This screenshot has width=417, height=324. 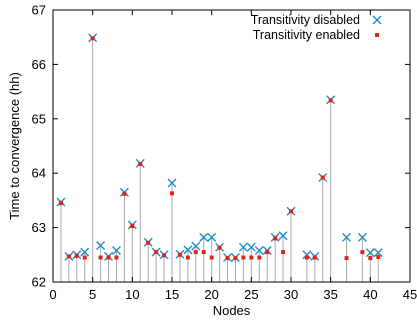 What do you see at coordinates (305, 20) in the screenshot?
I see `legend-label-transitivity-disabled: Transitivity disabled` at bounding box center [305, 20].